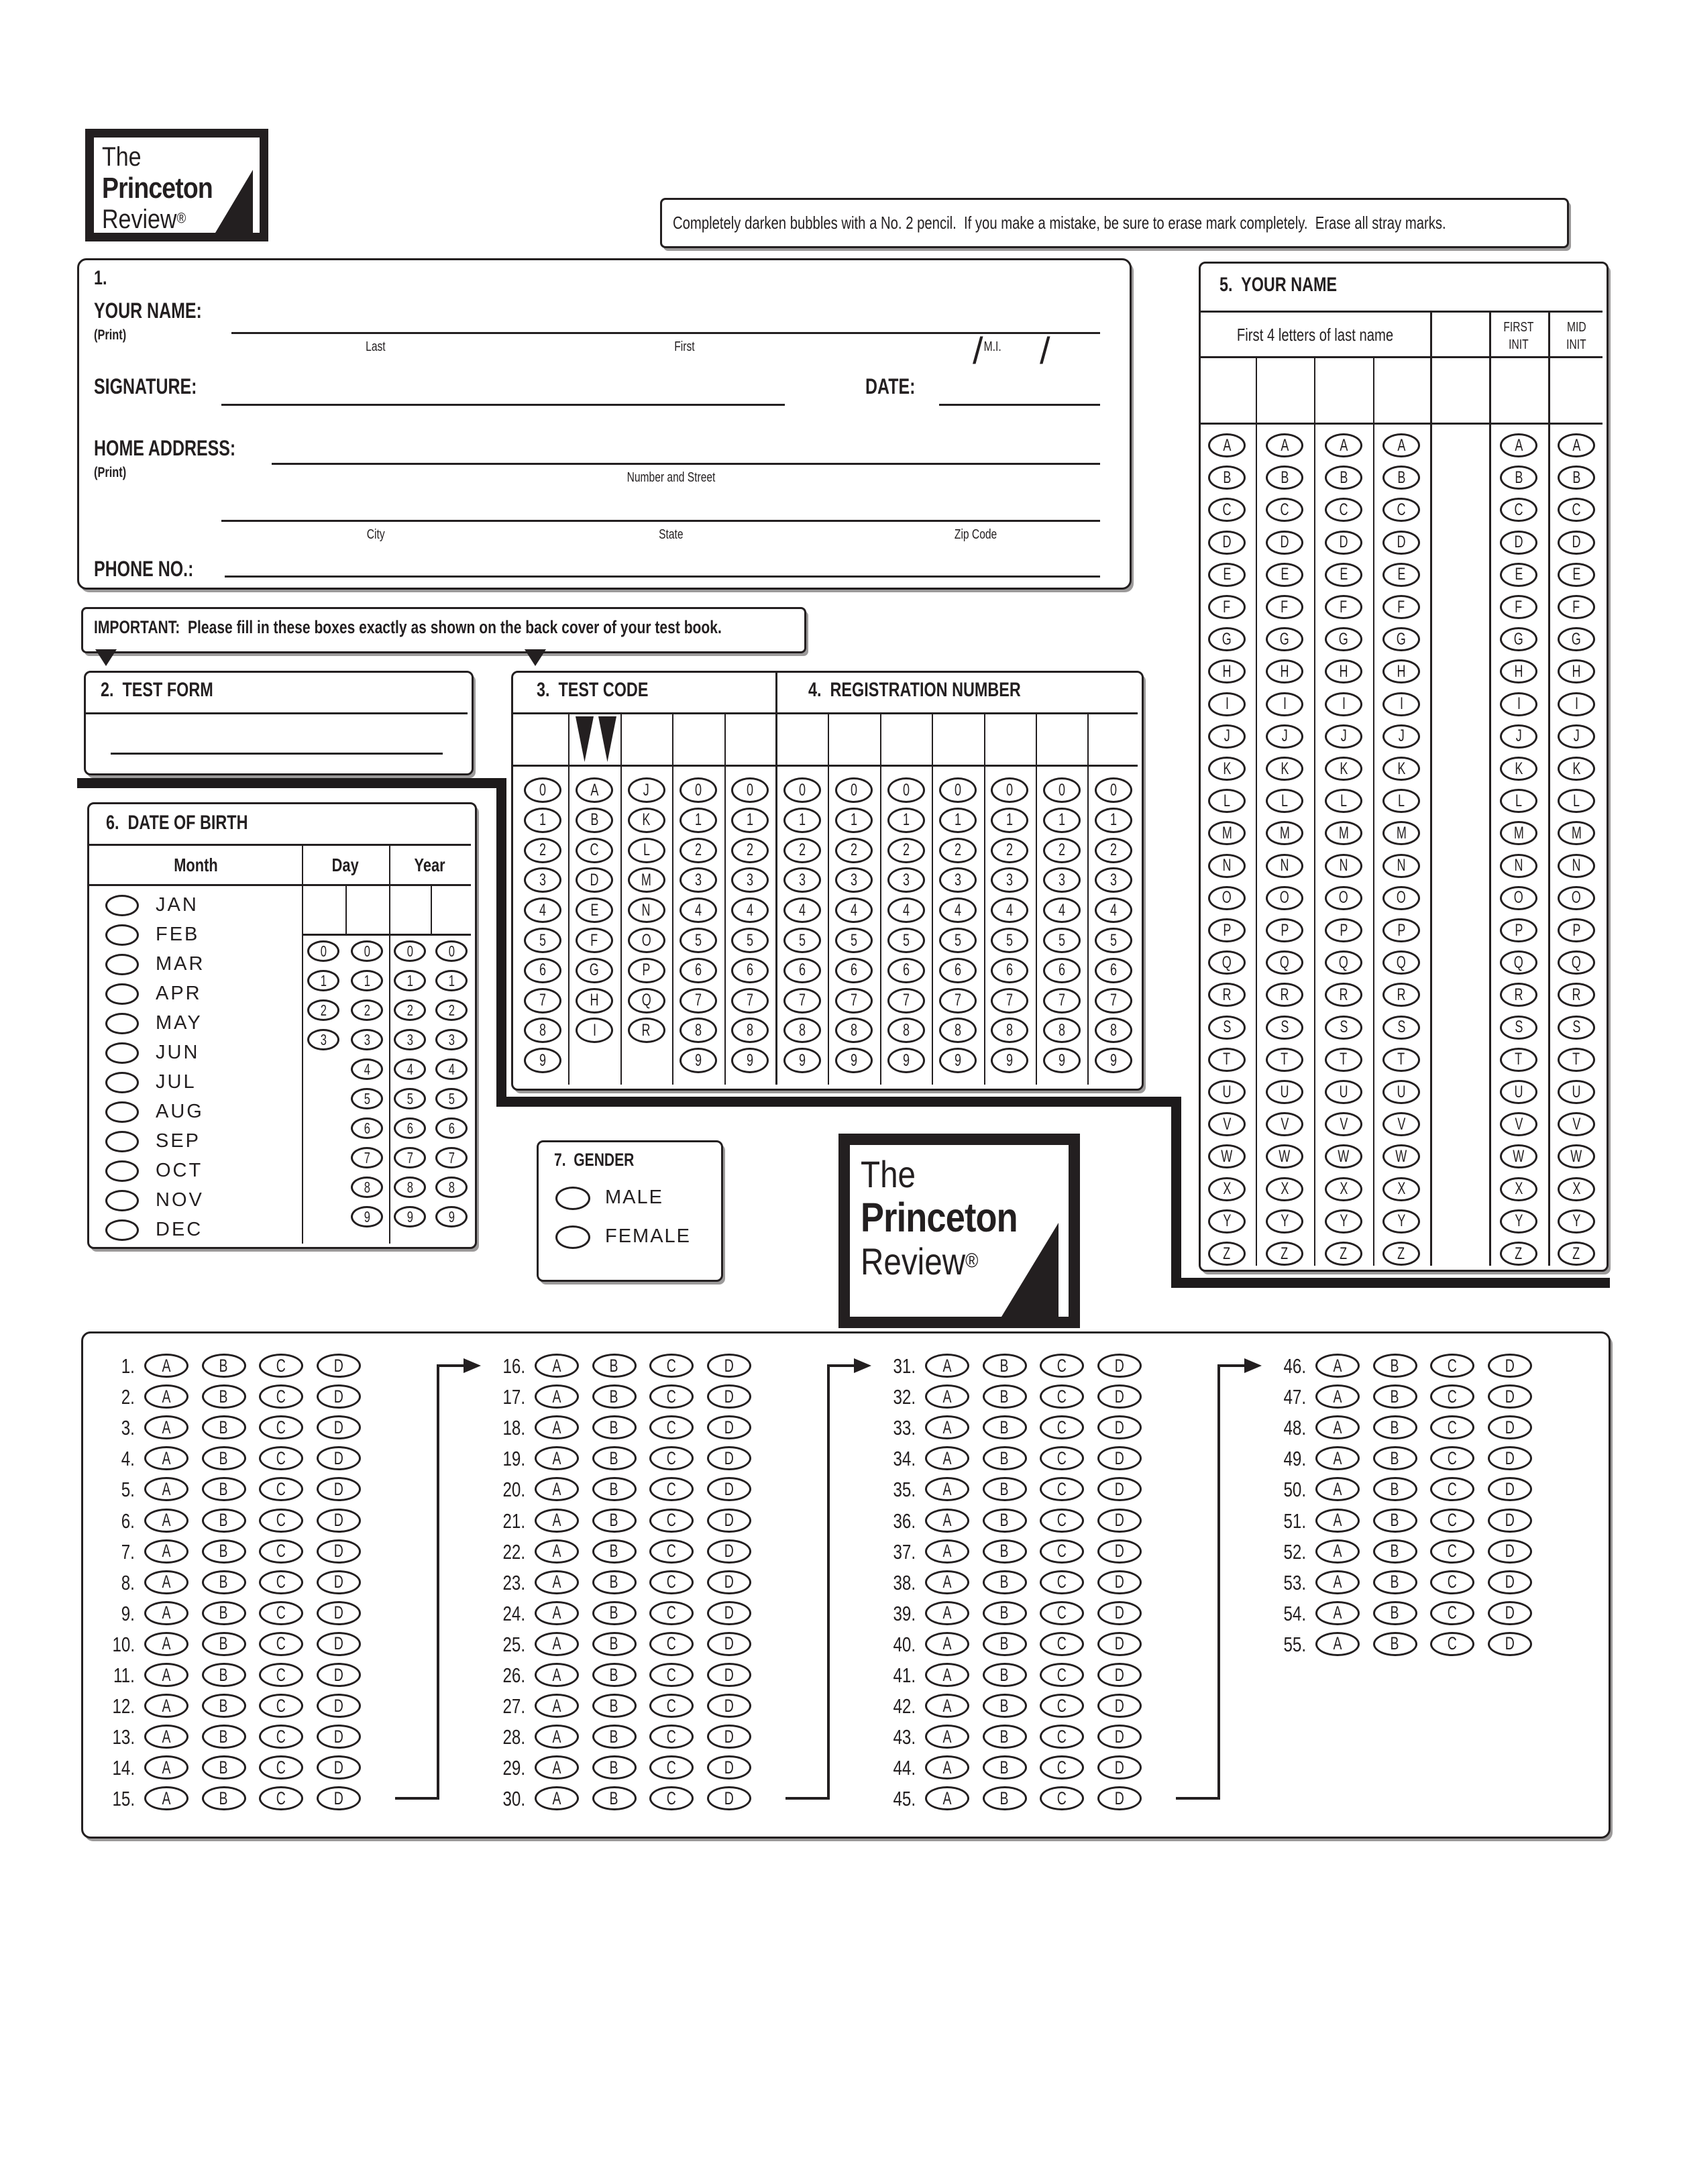 The image size is (1683, 2184). Describe the element at coordinates (1227, 834) in the screenshot. I see `last-letter-1-bubble-M: M` at that location.